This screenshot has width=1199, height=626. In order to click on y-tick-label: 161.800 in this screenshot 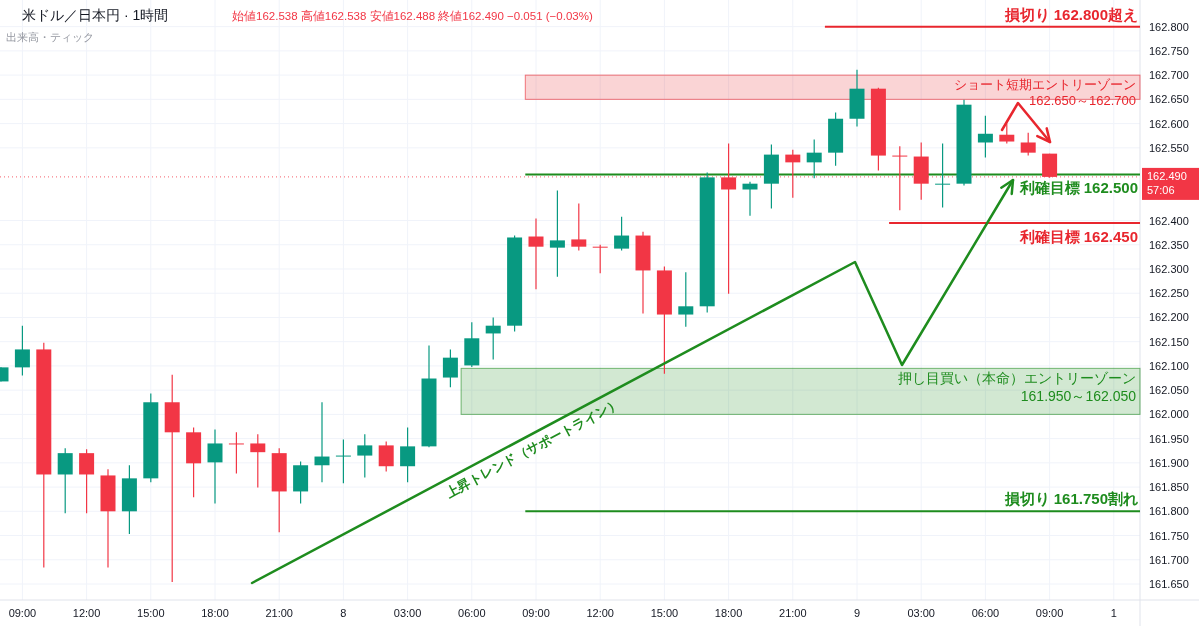, I will do `click(1169, 511)`.